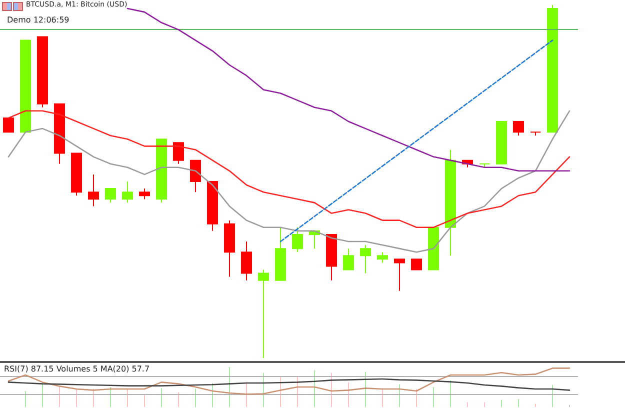 The height and width of the screenshot is (408, 625). Describe the element at coordinates (38, 20) in the screenshot. I see `text: Demo 12:06:59` at that location.